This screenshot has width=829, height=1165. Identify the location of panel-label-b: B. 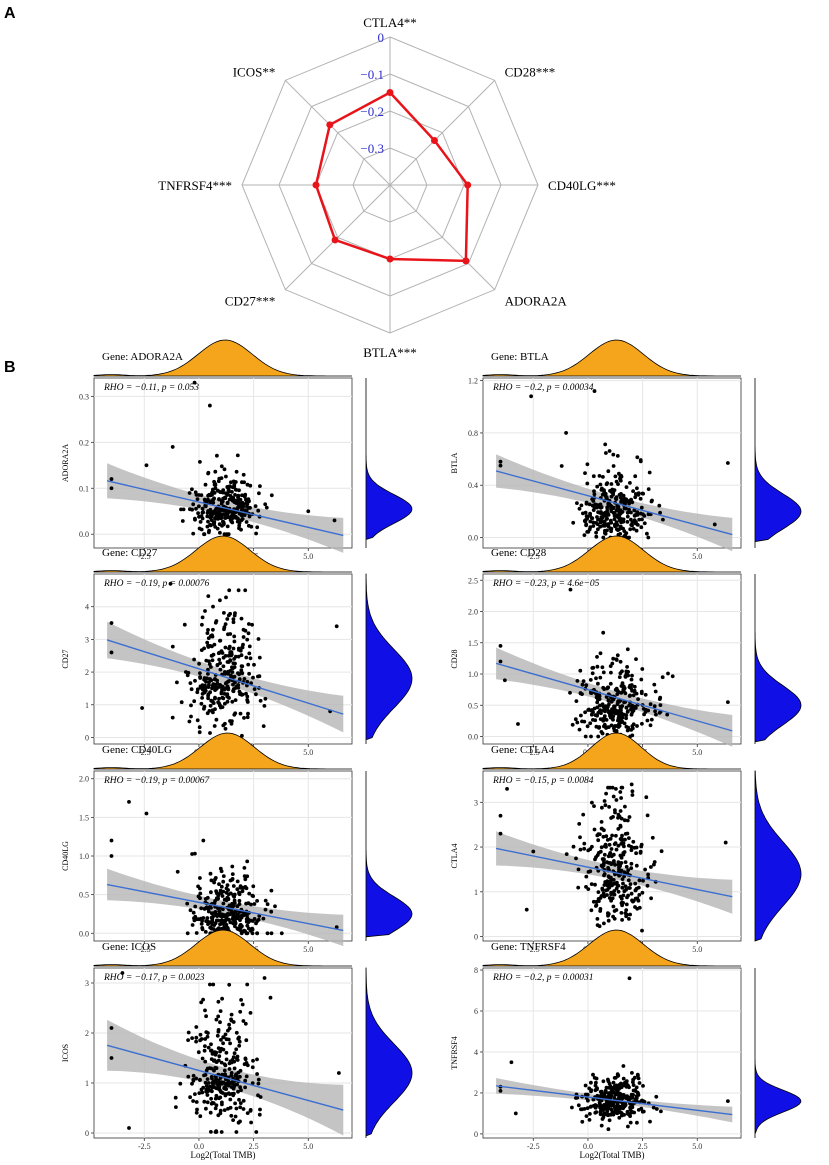
(10, 367).